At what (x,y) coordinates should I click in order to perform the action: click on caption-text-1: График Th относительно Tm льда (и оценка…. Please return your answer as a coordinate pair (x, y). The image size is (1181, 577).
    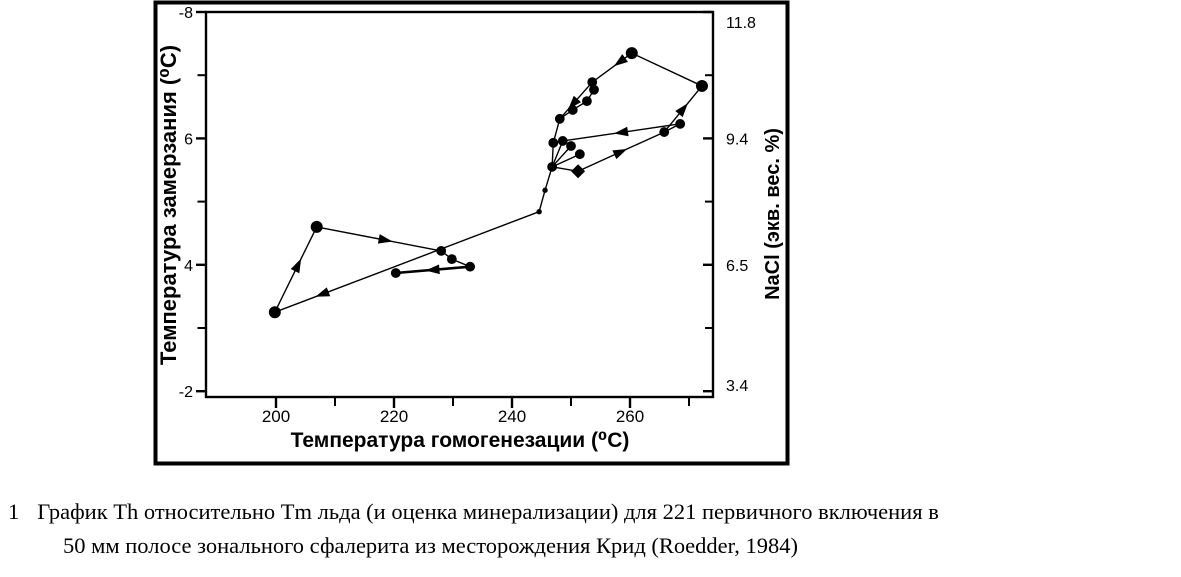
    Looking at the image, I should click on (488, 511).